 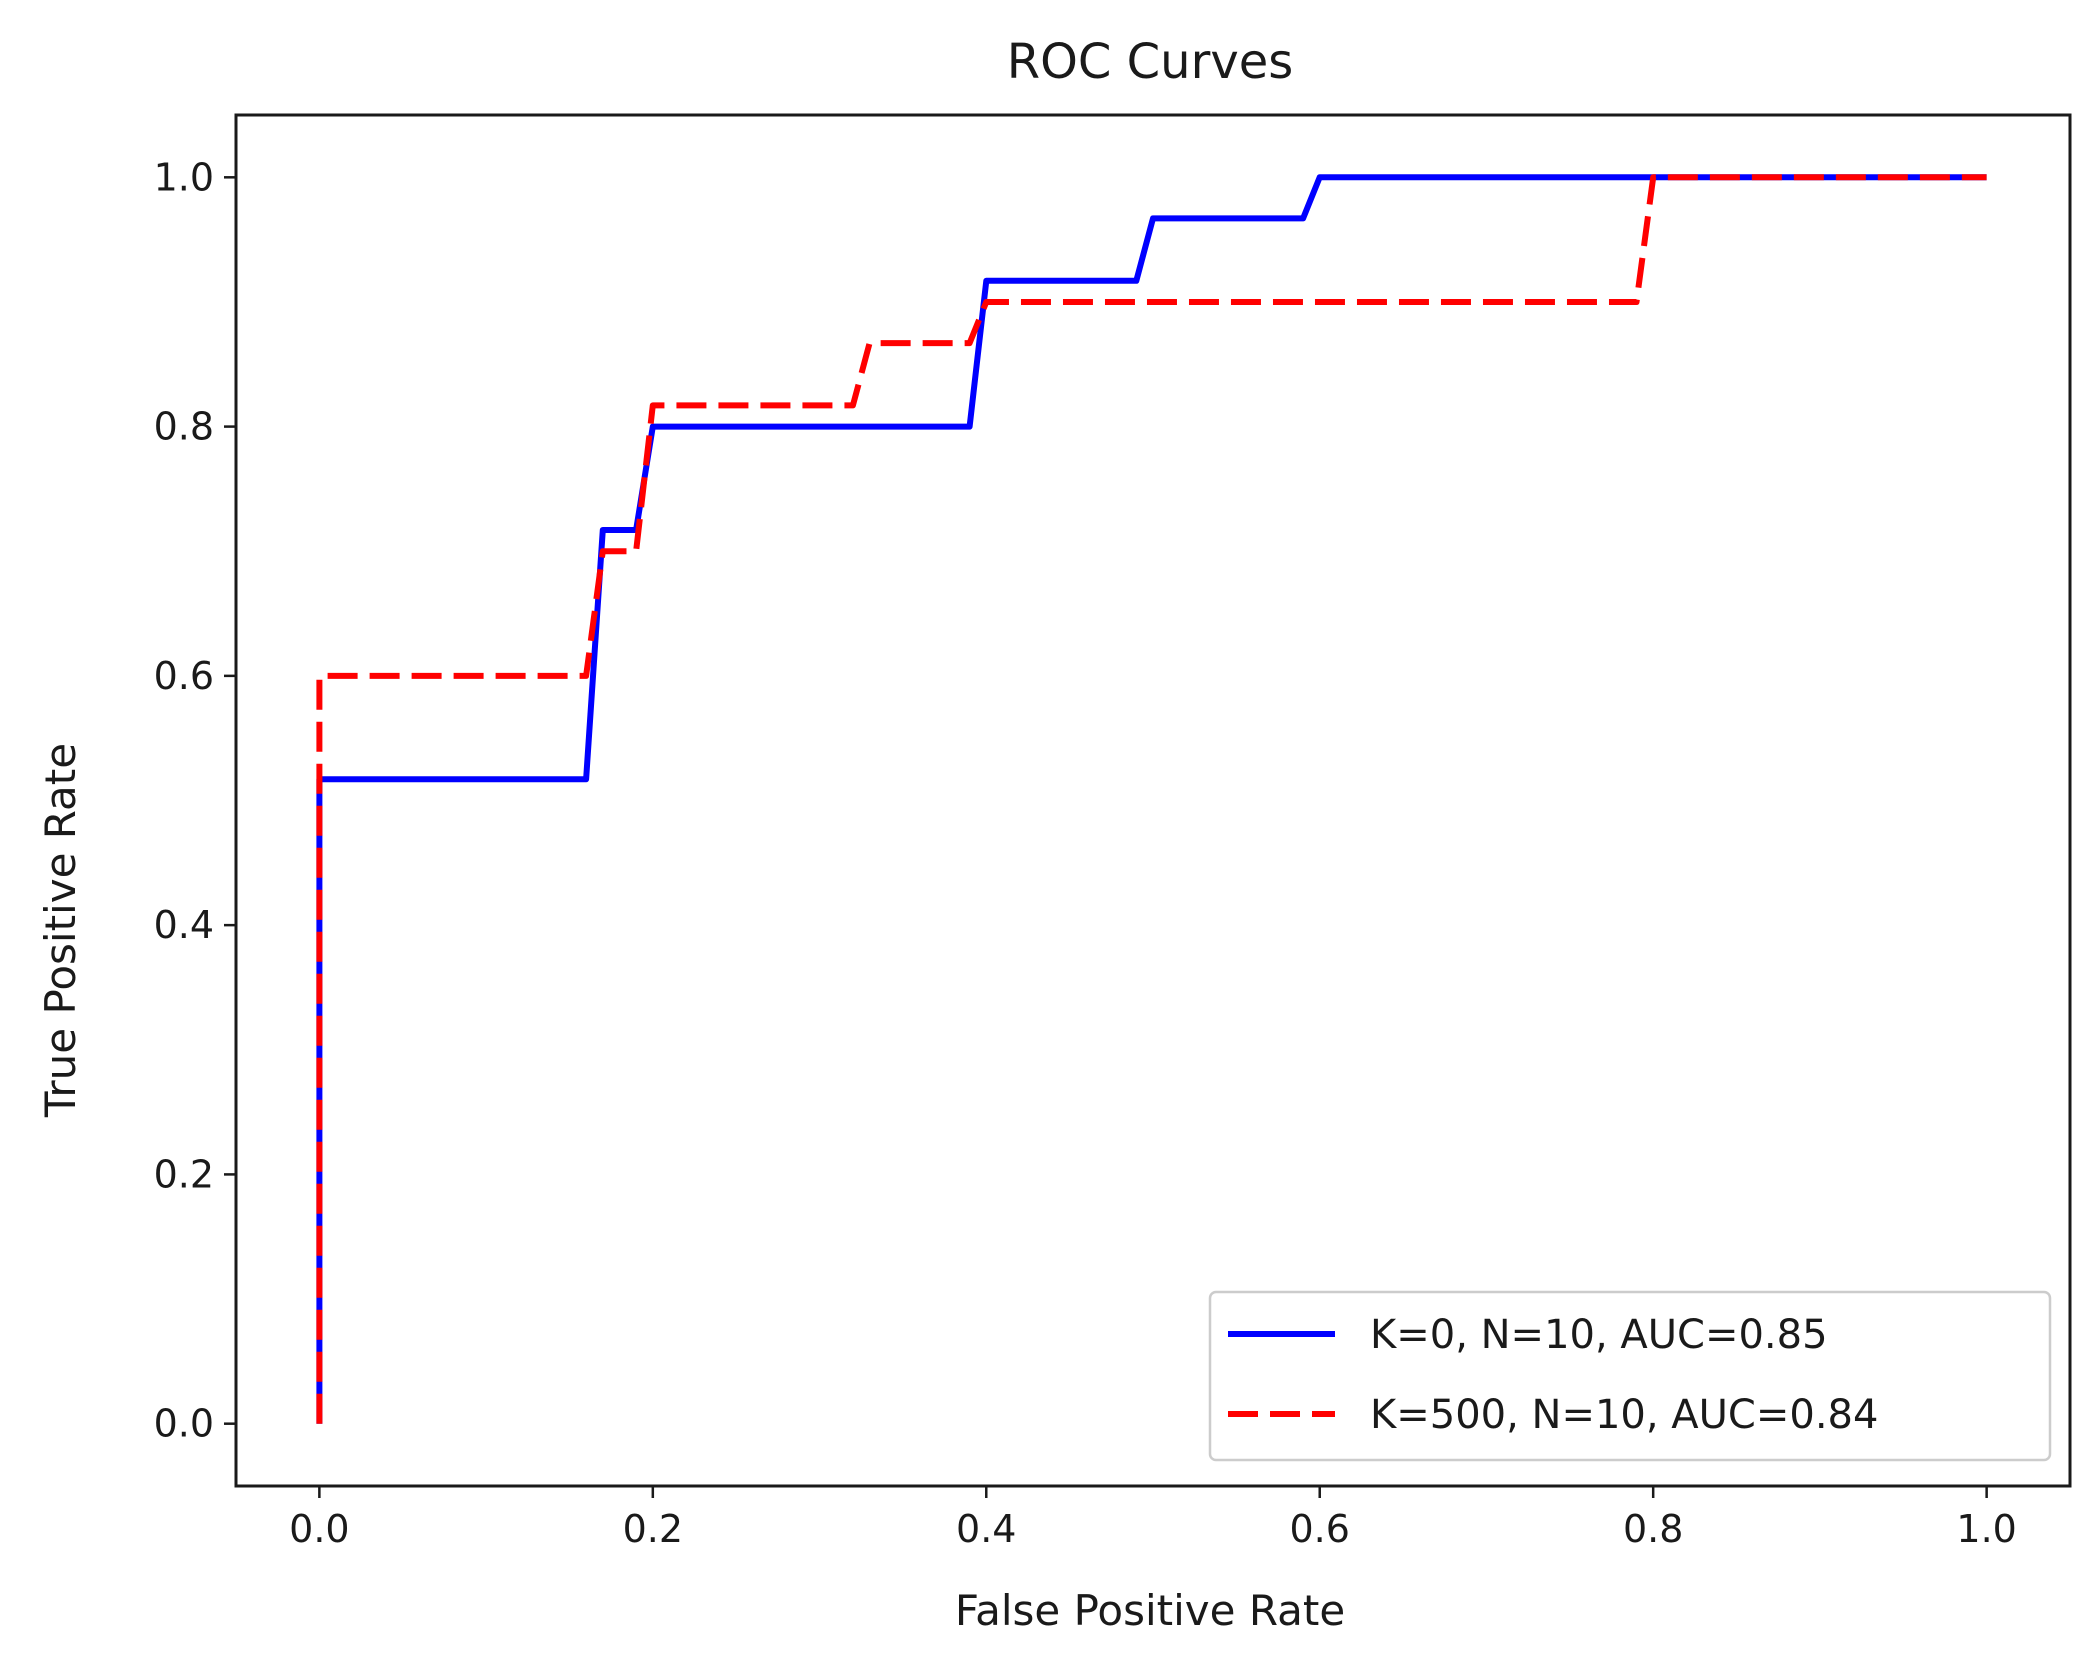 What do you see at coordinates (60, 930) in the screenshot?
I see `y-axis-label: True Positive Rate` at bounding box center [60, 930].